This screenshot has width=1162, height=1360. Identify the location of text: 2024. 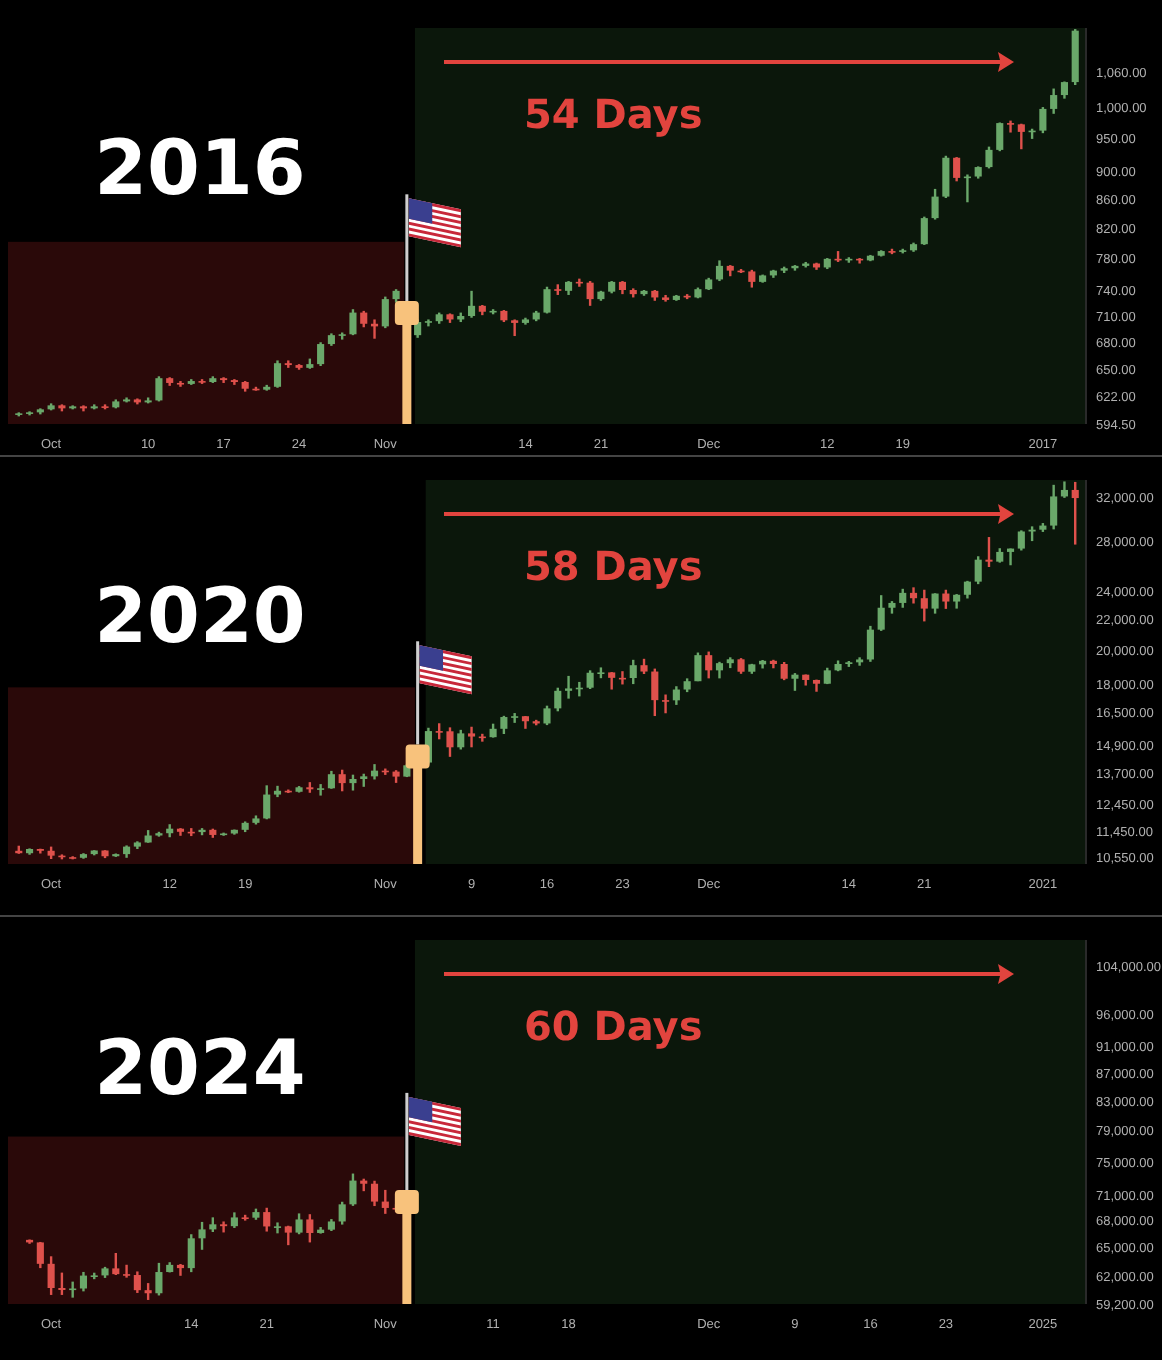
(200, 1067).